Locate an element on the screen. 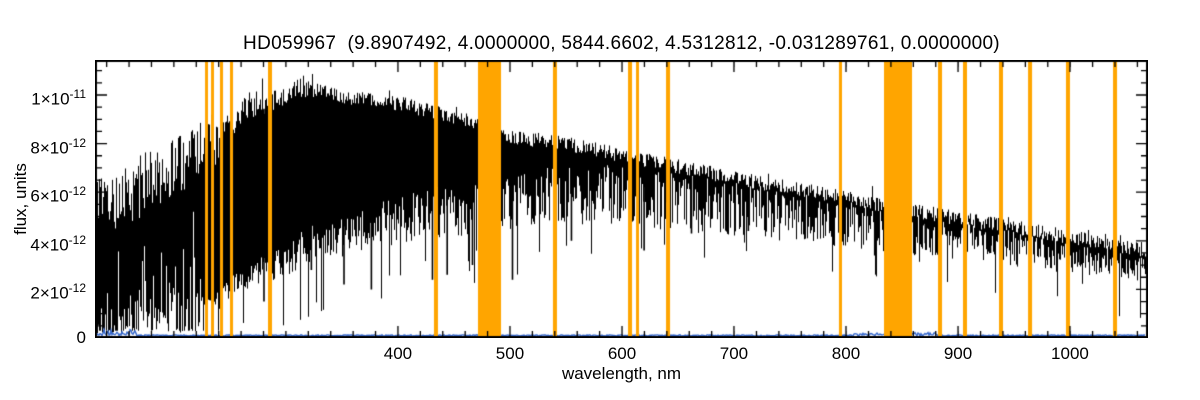 This screenshot has height=400, width=1200. x-tick-label: 500 is located at coordinates (510, 353).